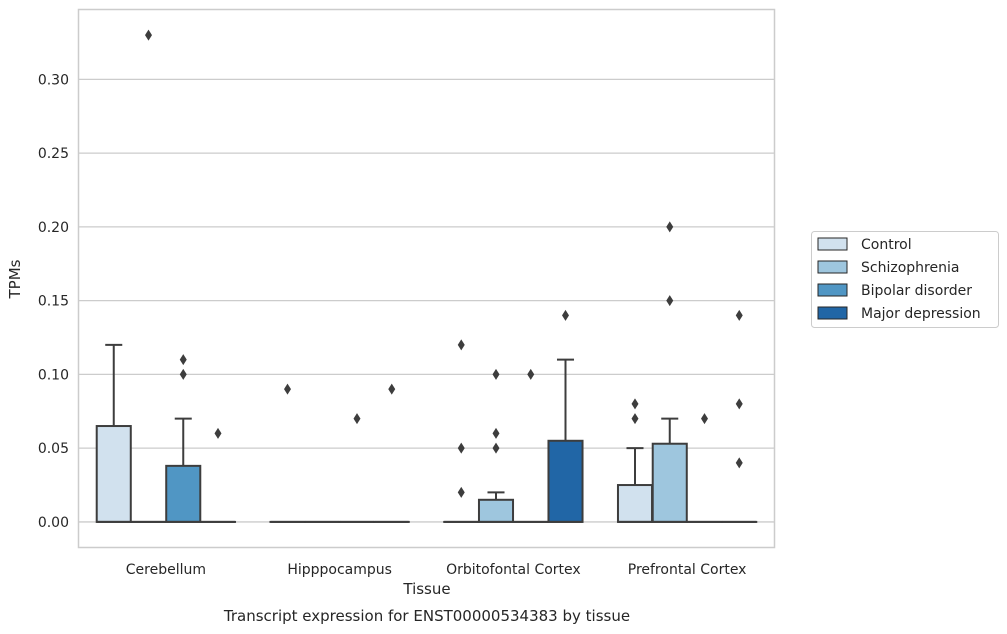 This screenshot has height=634, width=1007. What do you see at coordinates (53, 154) in the screenshot?
I see `y-tick-label: 0.25` at bounding box center [53, 154].